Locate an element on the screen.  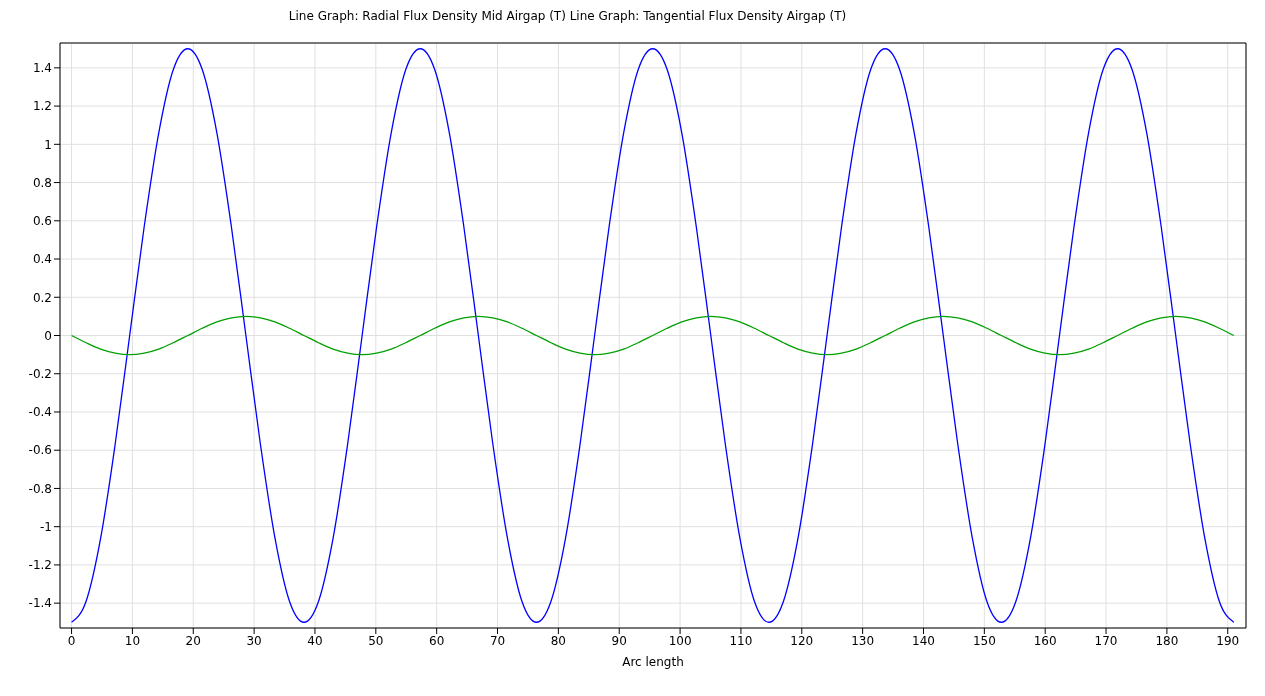
x-tick-label: 90 is located at coordinates (619, 640).